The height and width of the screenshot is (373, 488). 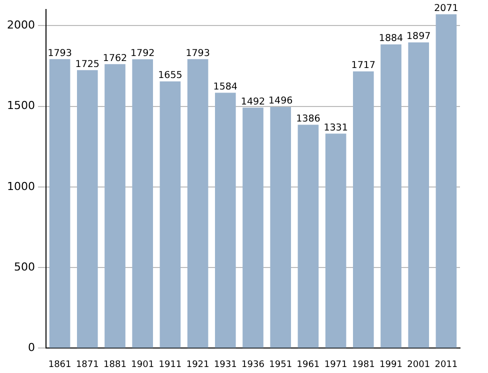 What do you see at coordinates (60, 365) in the screenshot?
I see `x-tick-label: 1861` at bounding box center [60, 365].